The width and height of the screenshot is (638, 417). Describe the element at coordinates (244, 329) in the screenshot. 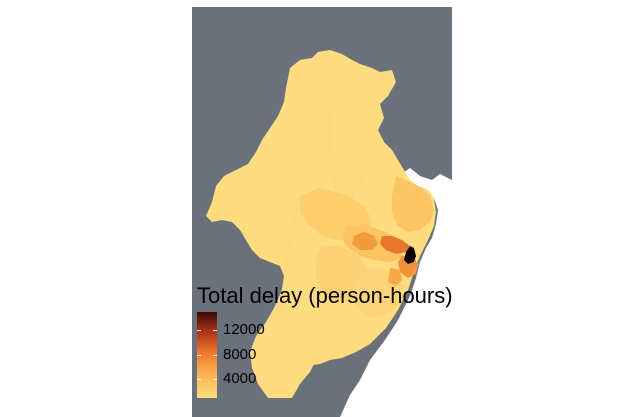

I see `legend-tick-12000: 12000` at that location.